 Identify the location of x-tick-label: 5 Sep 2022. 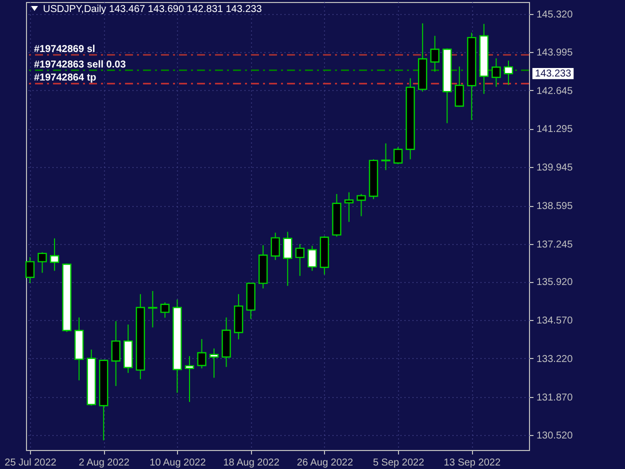
(398, 463).